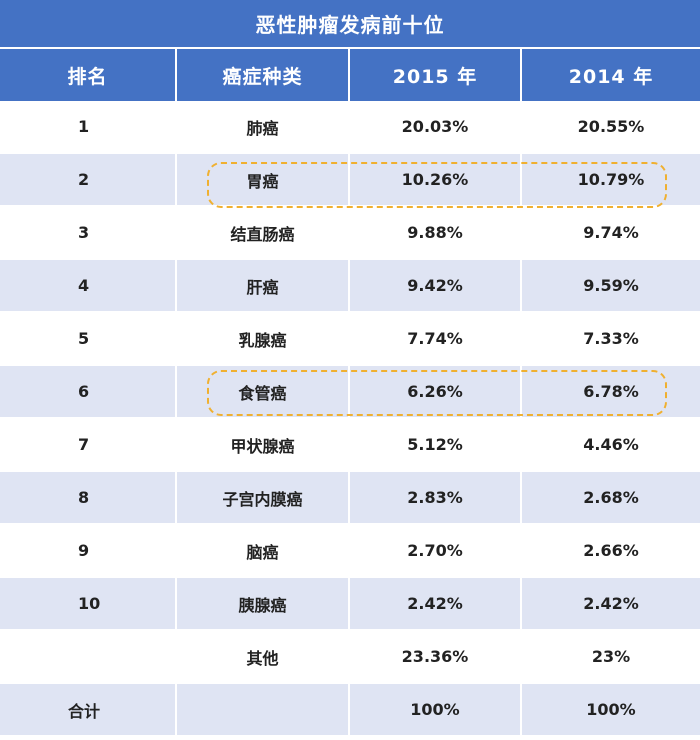 Image resolution: width=700 pixels, height=740 pixels. Describe the element at coordinates (435, 657) in the screenshot. I see `cell-2015: 23.36%` at that location.